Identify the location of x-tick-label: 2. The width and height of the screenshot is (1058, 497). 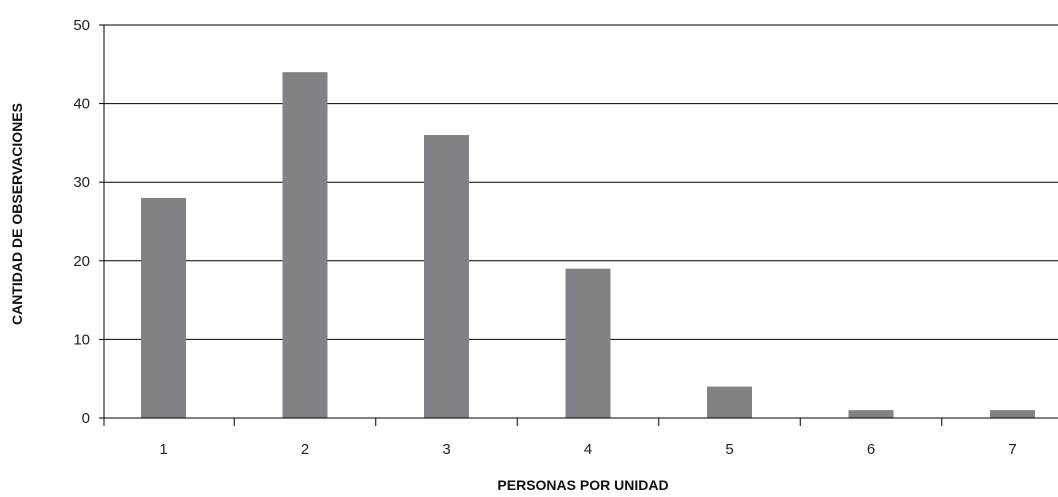
(305, 449).